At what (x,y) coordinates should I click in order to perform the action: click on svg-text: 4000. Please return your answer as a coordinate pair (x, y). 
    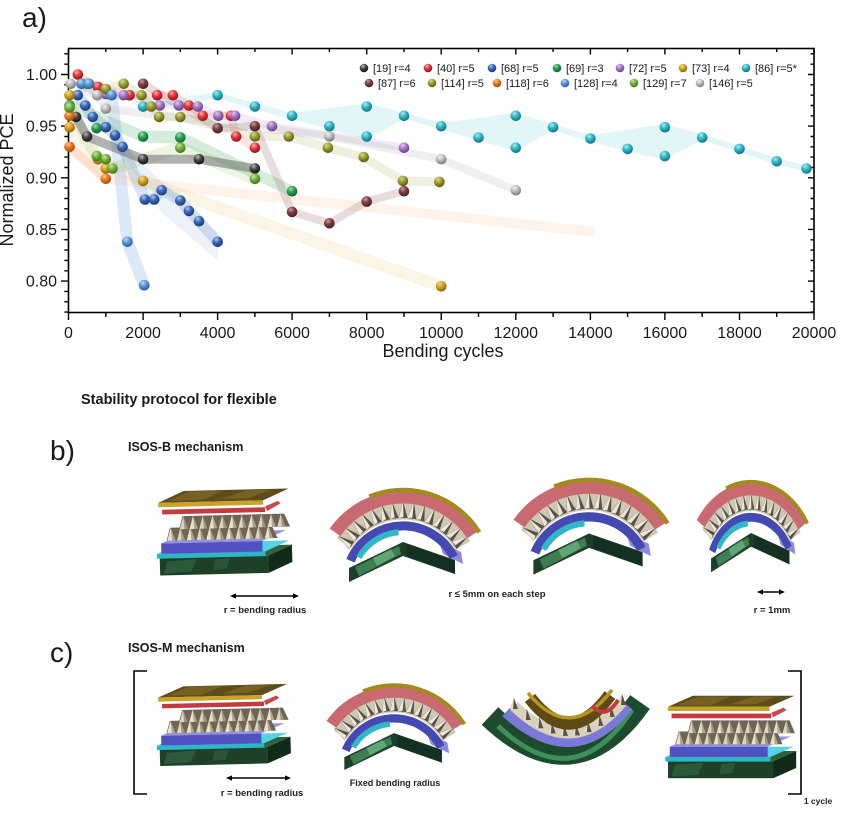
    Looking at the image, I should click on (218, 333).